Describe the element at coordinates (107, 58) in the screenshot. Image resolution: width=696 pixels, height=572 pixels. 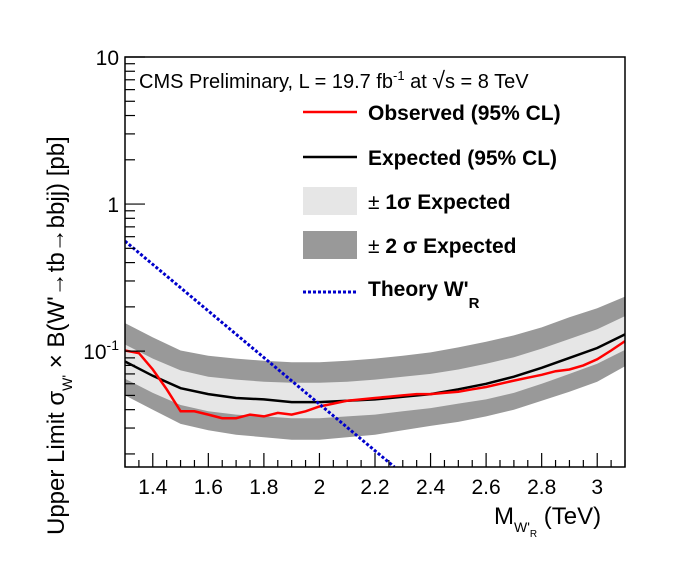
I see `y-tick-label: 10` at that location.